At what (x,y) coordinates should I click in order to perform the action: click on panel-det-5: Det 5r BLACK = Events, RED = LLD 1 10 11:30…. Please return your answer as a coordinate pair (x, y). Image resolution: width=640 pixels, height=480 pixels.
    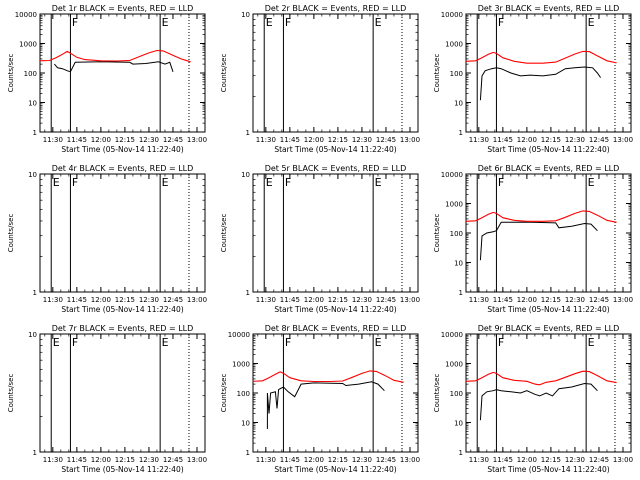
    Looking at the image, I should click on (320, 239).